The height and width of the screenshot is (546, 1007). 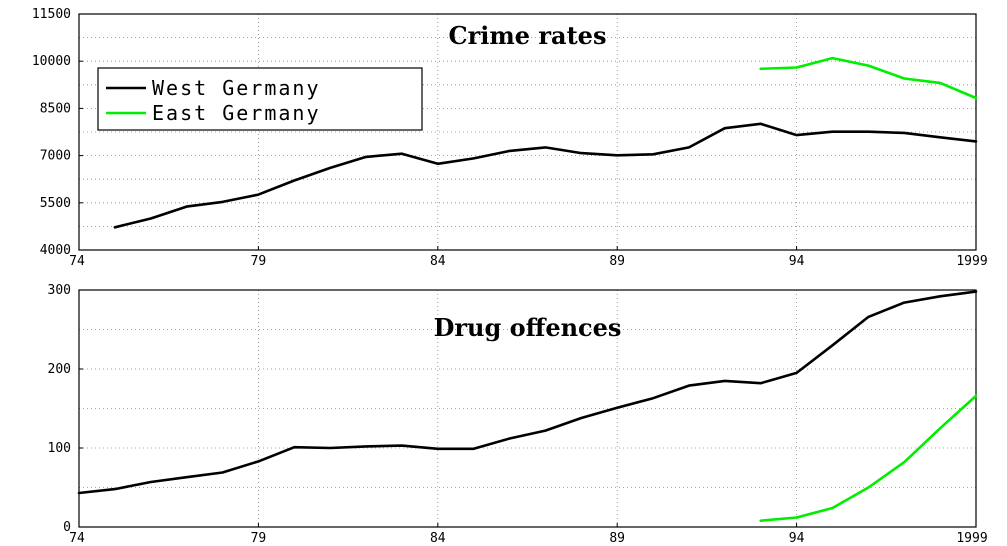 What do you see at coordinates (528, 327) in the screenshot?
I see `chart-title: Drug offences` at bounding box center [528, 327].